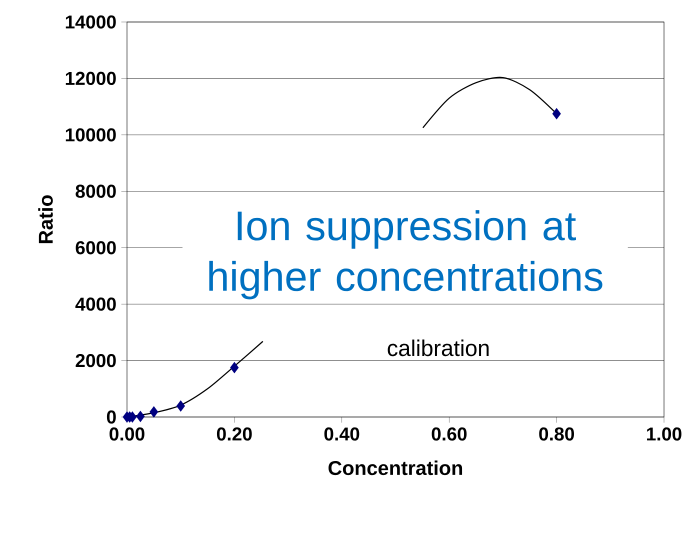  I want to click on y-tick-label: 4000, so click(95, 304).